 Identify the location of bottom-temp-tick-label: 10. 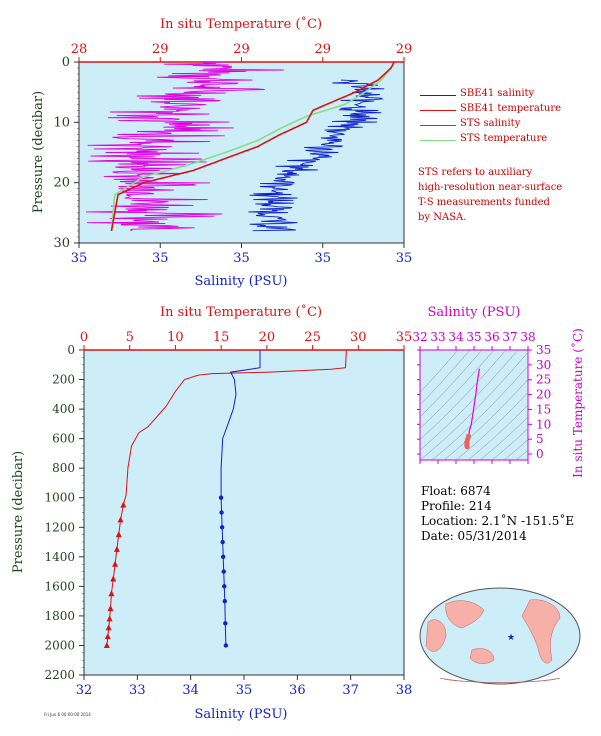
(175, 337).